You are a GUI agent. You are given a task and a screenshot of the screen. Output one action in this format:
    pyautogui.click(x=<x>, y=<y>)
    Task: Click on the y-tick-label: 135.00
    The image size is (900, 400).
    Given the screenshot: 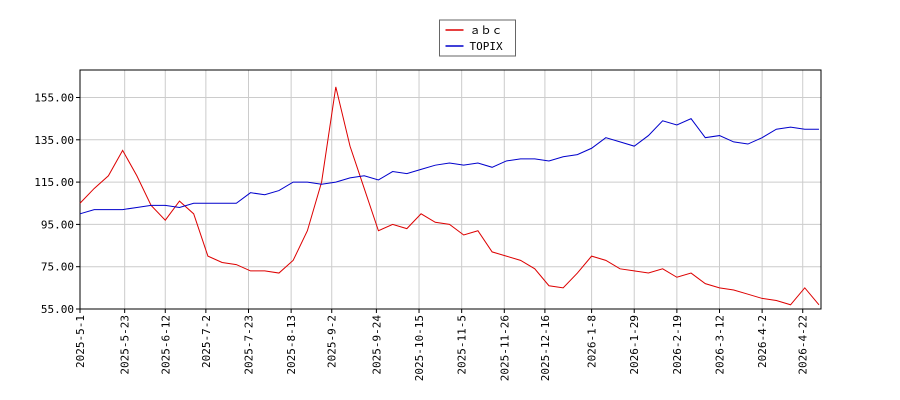 What is the action you would take?
    pyautogui.click(x=54, y=140)
    